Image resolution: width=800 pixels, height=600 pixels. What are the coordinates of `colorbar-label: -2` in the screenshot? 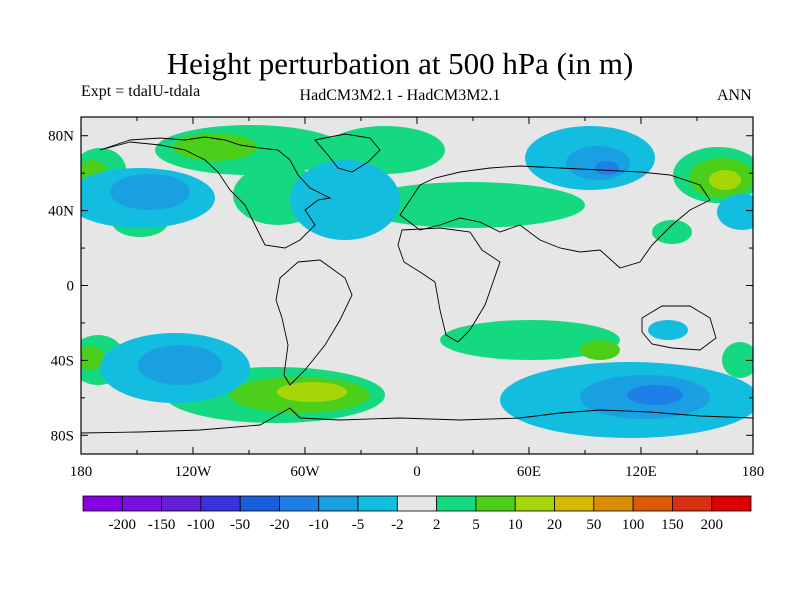 It's located at (397, 525).